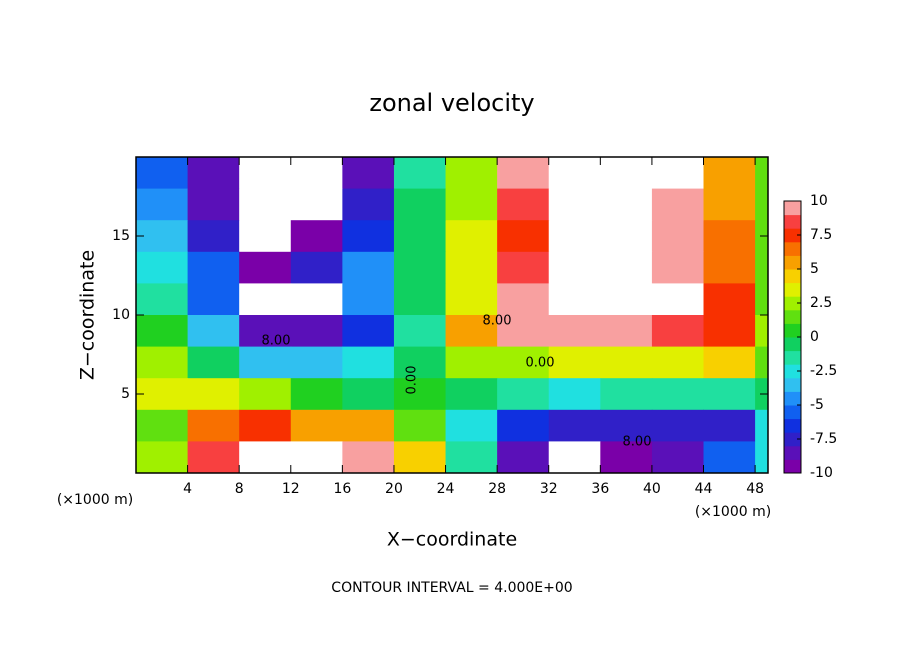 The width and height of the screenshot is (904, 658). Describe the element at coordinates (88, 315) in the screenshot. I see `y-axis-label: Z−coordinate` at that location.